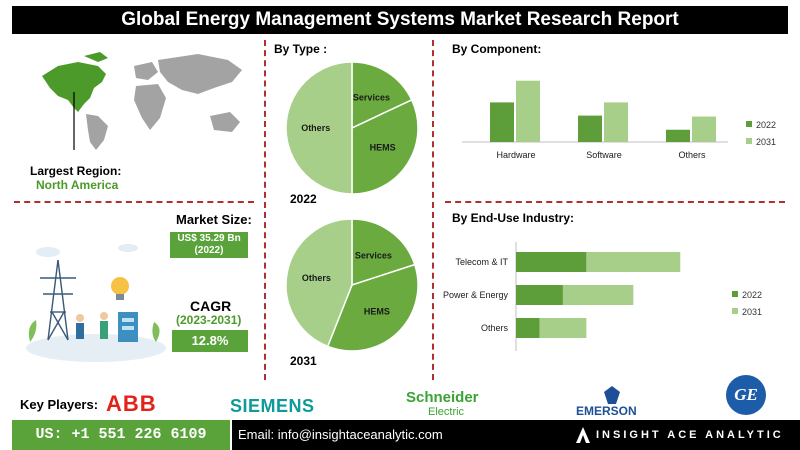 The image size is (800, 450). I want to click on phone-contact: US: +1 551 226 6109, so click(121, 435).